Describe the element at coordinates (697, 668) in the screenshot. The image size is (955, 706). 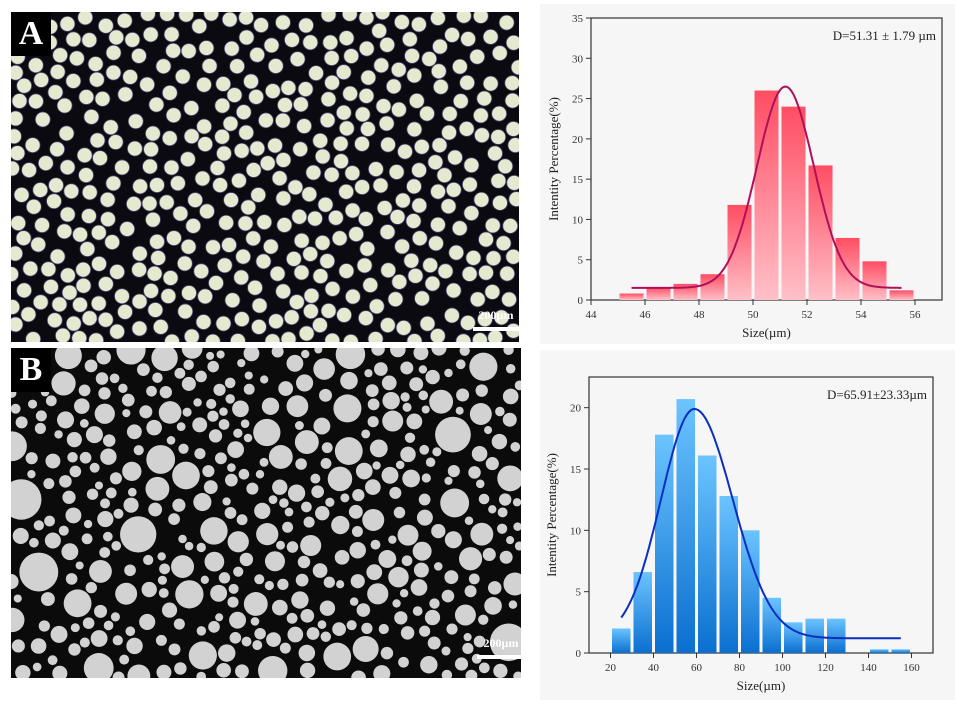
I see `x-tick-label: 60` at that location.